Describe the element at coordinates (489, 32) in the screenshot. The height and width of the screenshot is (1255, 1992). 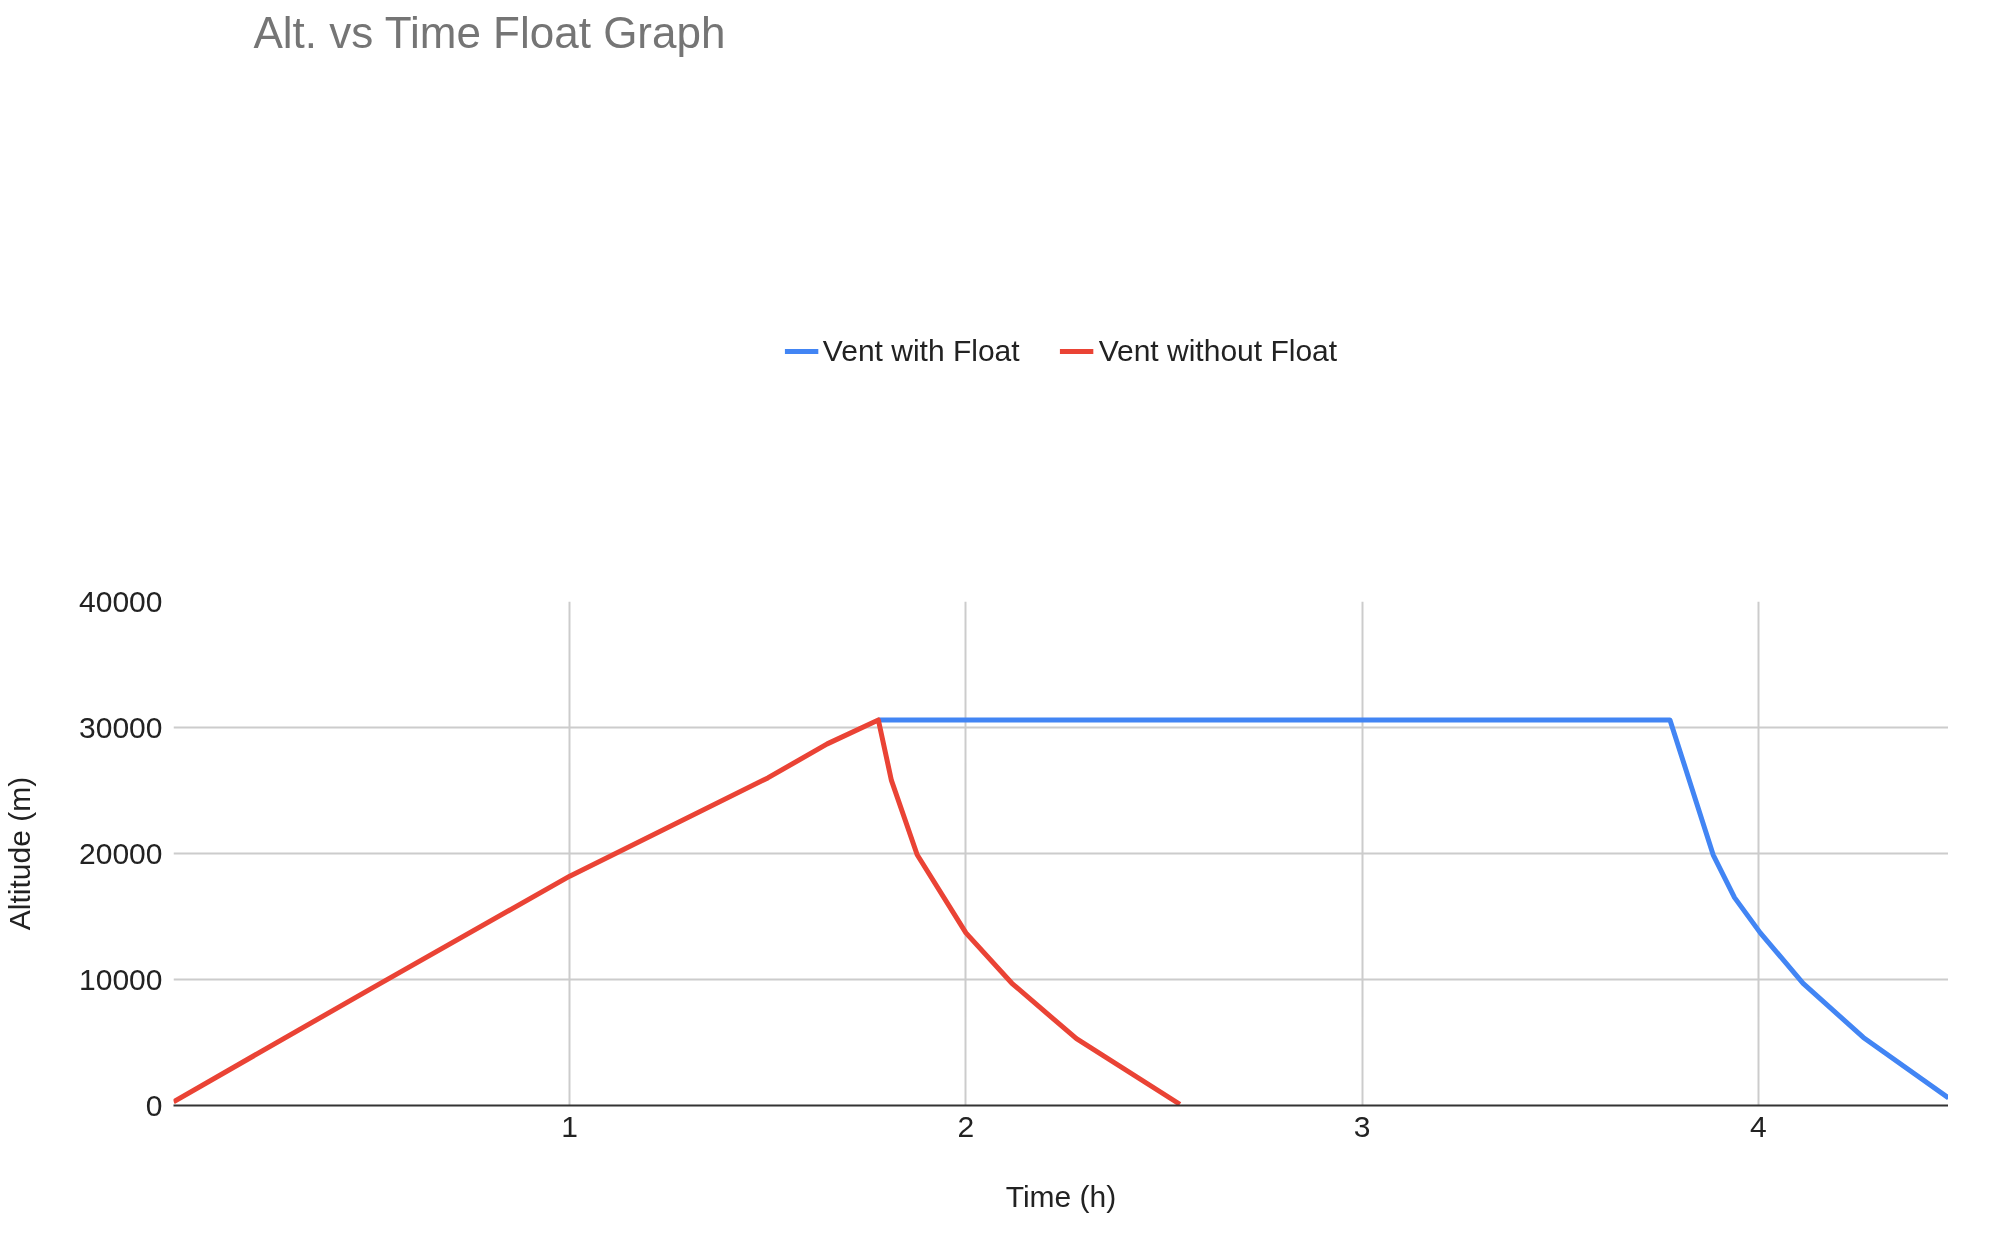
I see `chart-title: Alt. vs Time Float Graph` at that location.